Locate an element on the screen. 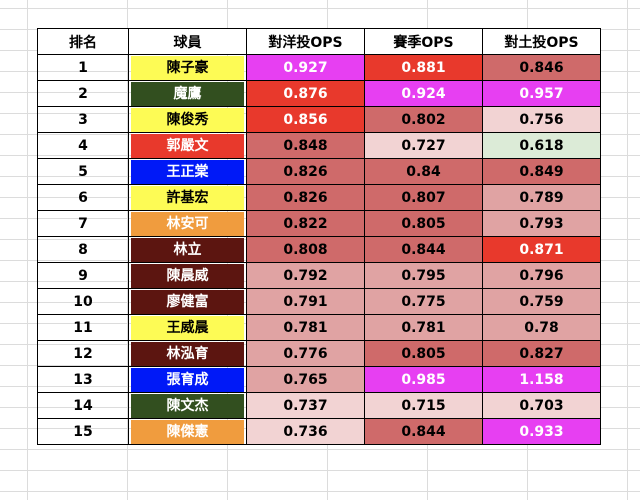 The image size is (640, 500). player-name-cell: 王正棠 is located at coordinates (187, 171).